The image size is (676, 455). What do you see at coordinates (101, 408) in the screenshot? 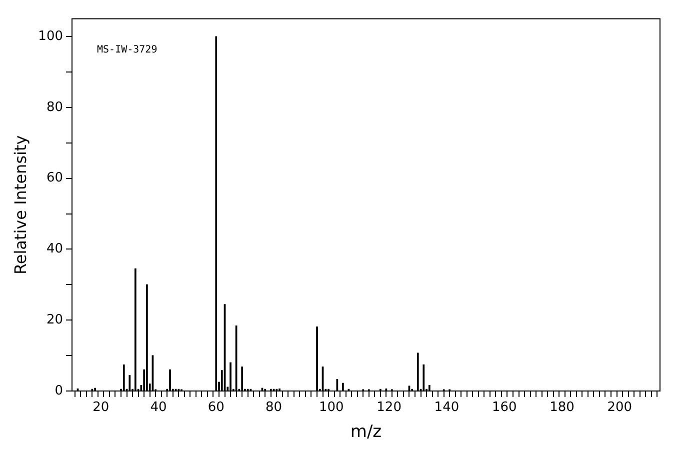
I see `x-tick-label: 20` at bounding box center [101, 408].